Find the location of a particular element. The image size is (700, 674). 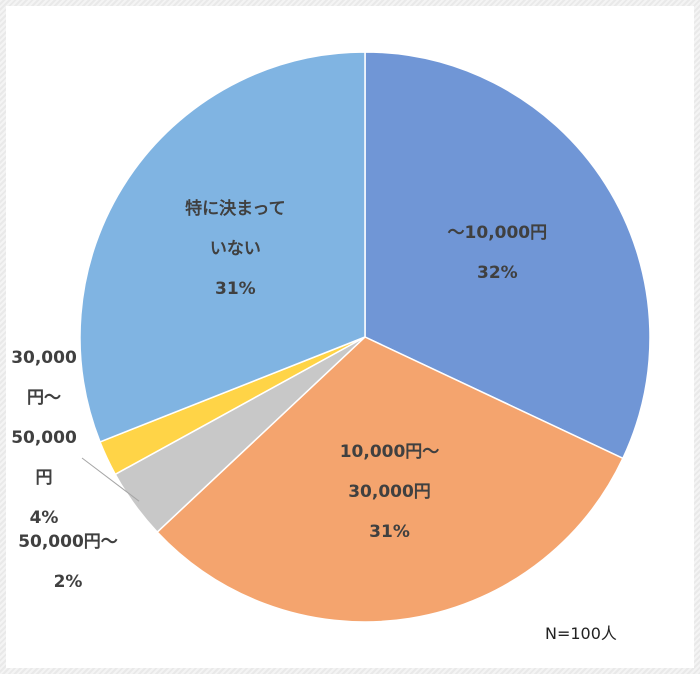

value-label: 32% is located at coordinates (497, 273).